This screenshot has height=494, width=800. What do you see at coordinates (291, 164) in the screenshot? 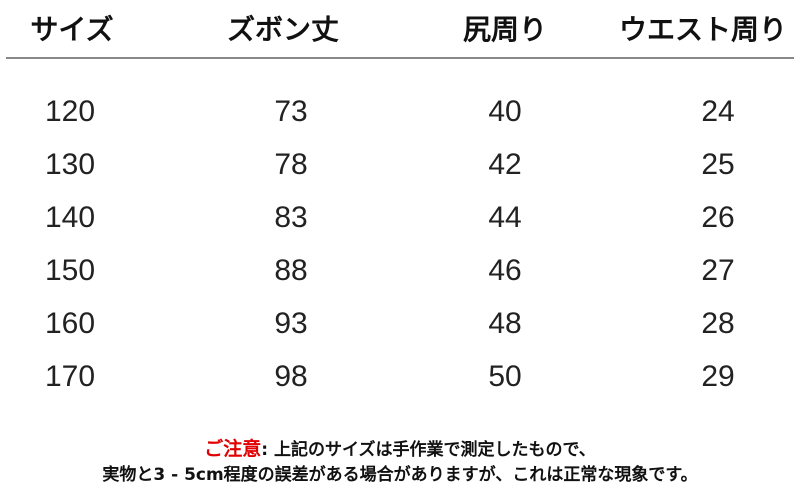
I see `table-cell: 78` at bounding box center [291, 164].